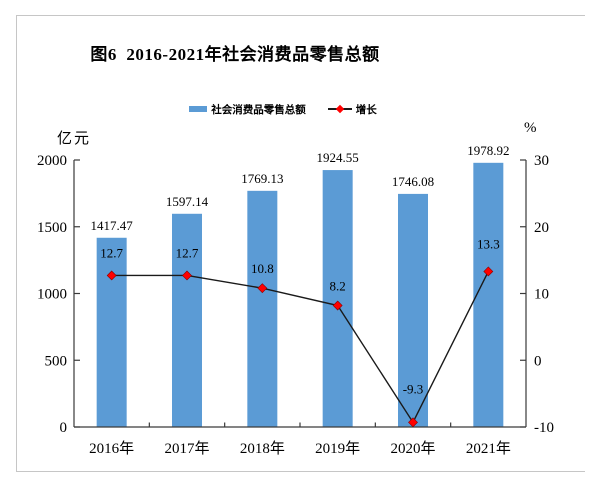 The height and width of the screenshot is (488, 600). Describe the element at coordinates (262, 178) in the screenshot. I see `bar-value-label-2018年: 1769.13` at that location.